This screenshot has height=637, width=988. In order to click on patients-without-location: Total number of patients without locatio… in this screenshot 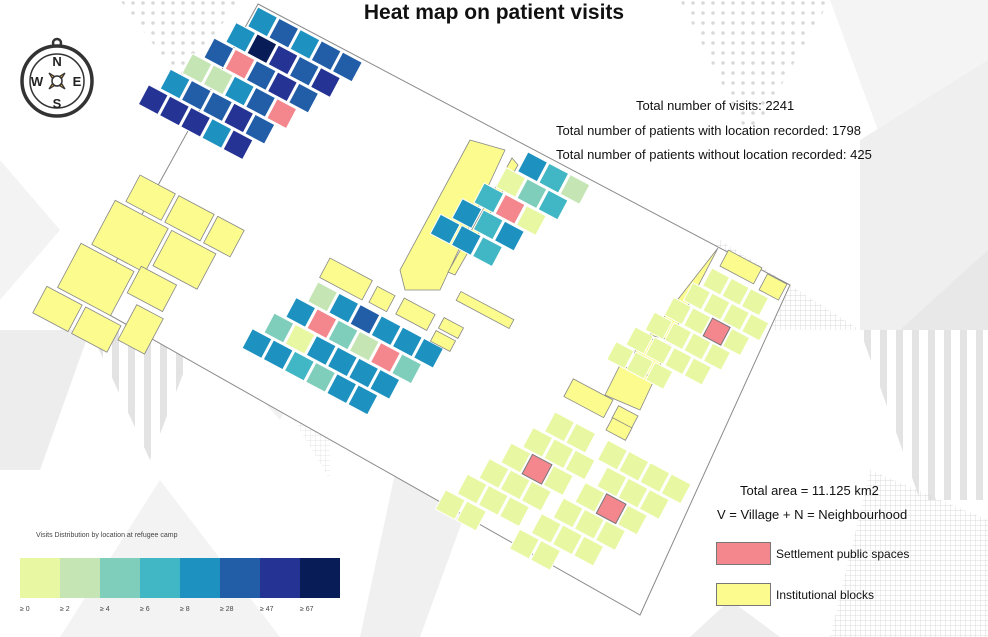, I will do `click(714, 154)`.